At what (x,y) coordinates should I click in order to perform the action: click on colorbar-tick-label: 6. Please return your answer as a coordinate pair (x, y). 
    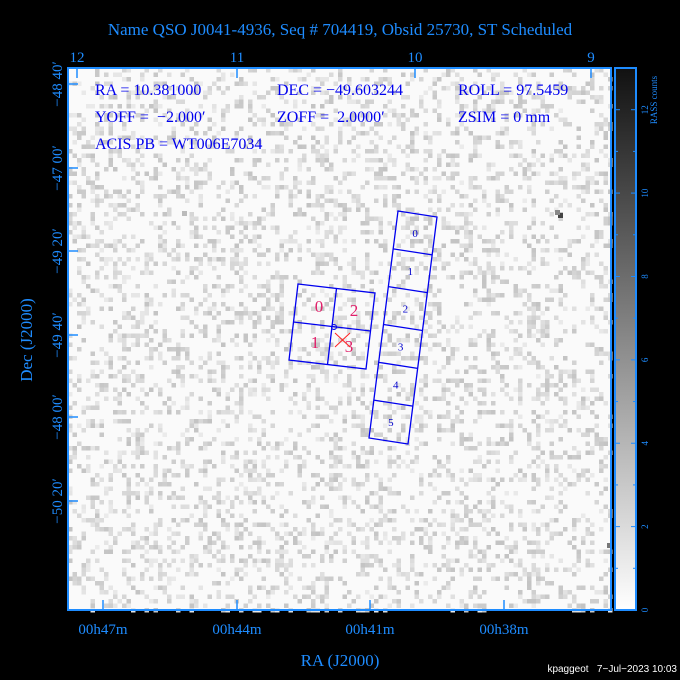
    Looking at the image, I should click on (645, 359).